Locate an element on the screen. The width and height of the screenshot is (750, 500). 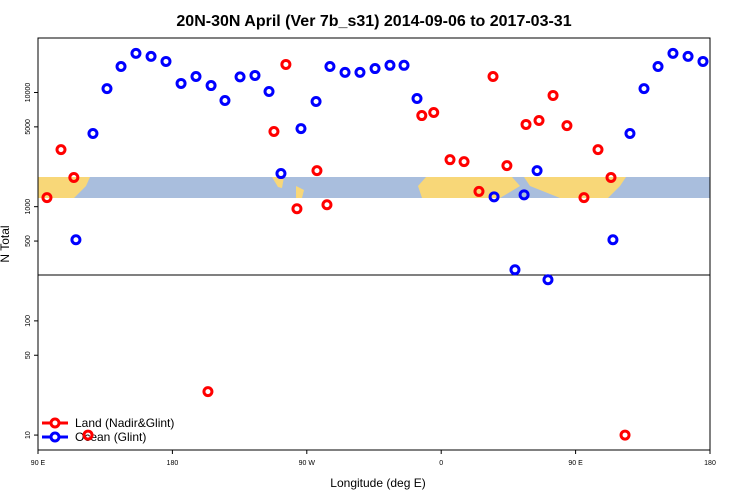
x-tick-label: 90 W is located at coordinates (307, 463).